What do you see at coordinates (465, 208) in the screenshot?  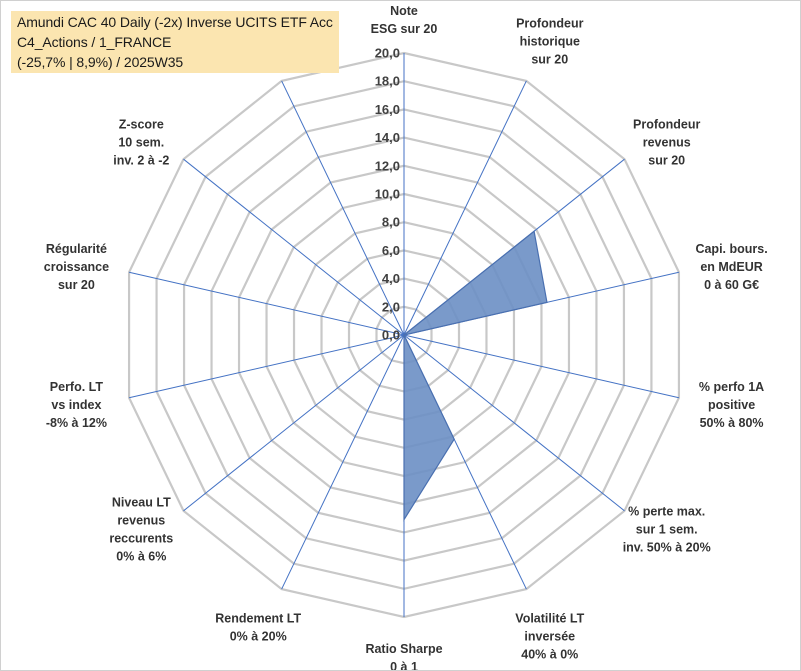 I see `spoke-profondeur-historique` at bounding box center [465, 208].